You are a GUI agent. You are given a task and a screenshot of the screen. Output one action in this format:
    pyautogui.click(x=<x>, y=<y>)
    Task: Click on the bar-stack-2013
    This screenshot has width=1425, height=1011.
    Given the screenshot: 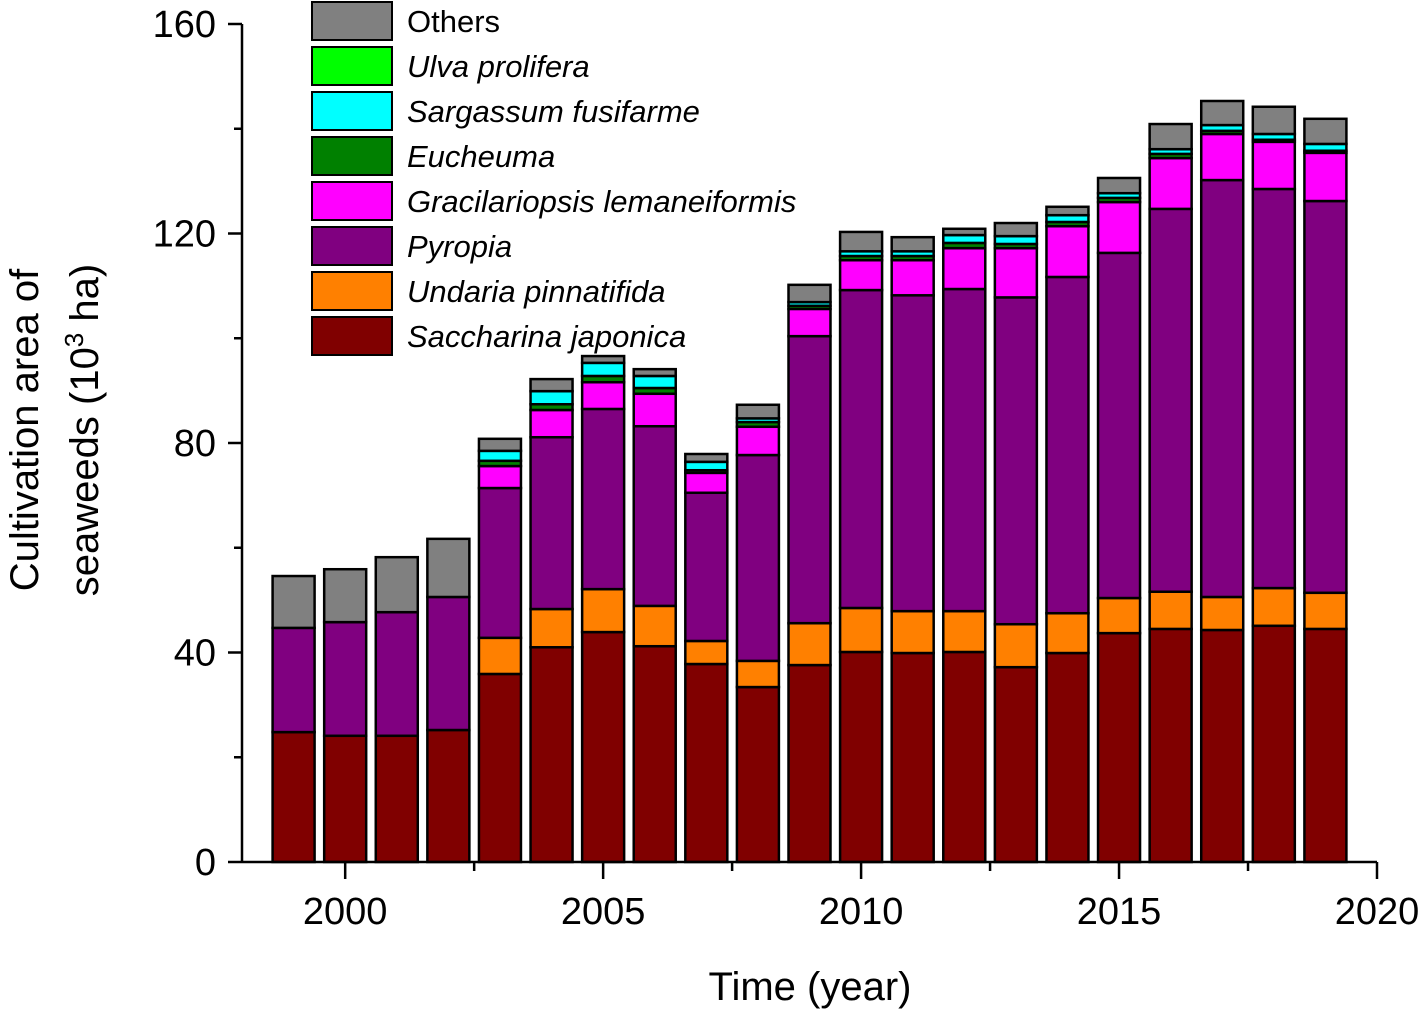 What is the action you would take?
    pyautogui.click(x=1016, y=542)
    